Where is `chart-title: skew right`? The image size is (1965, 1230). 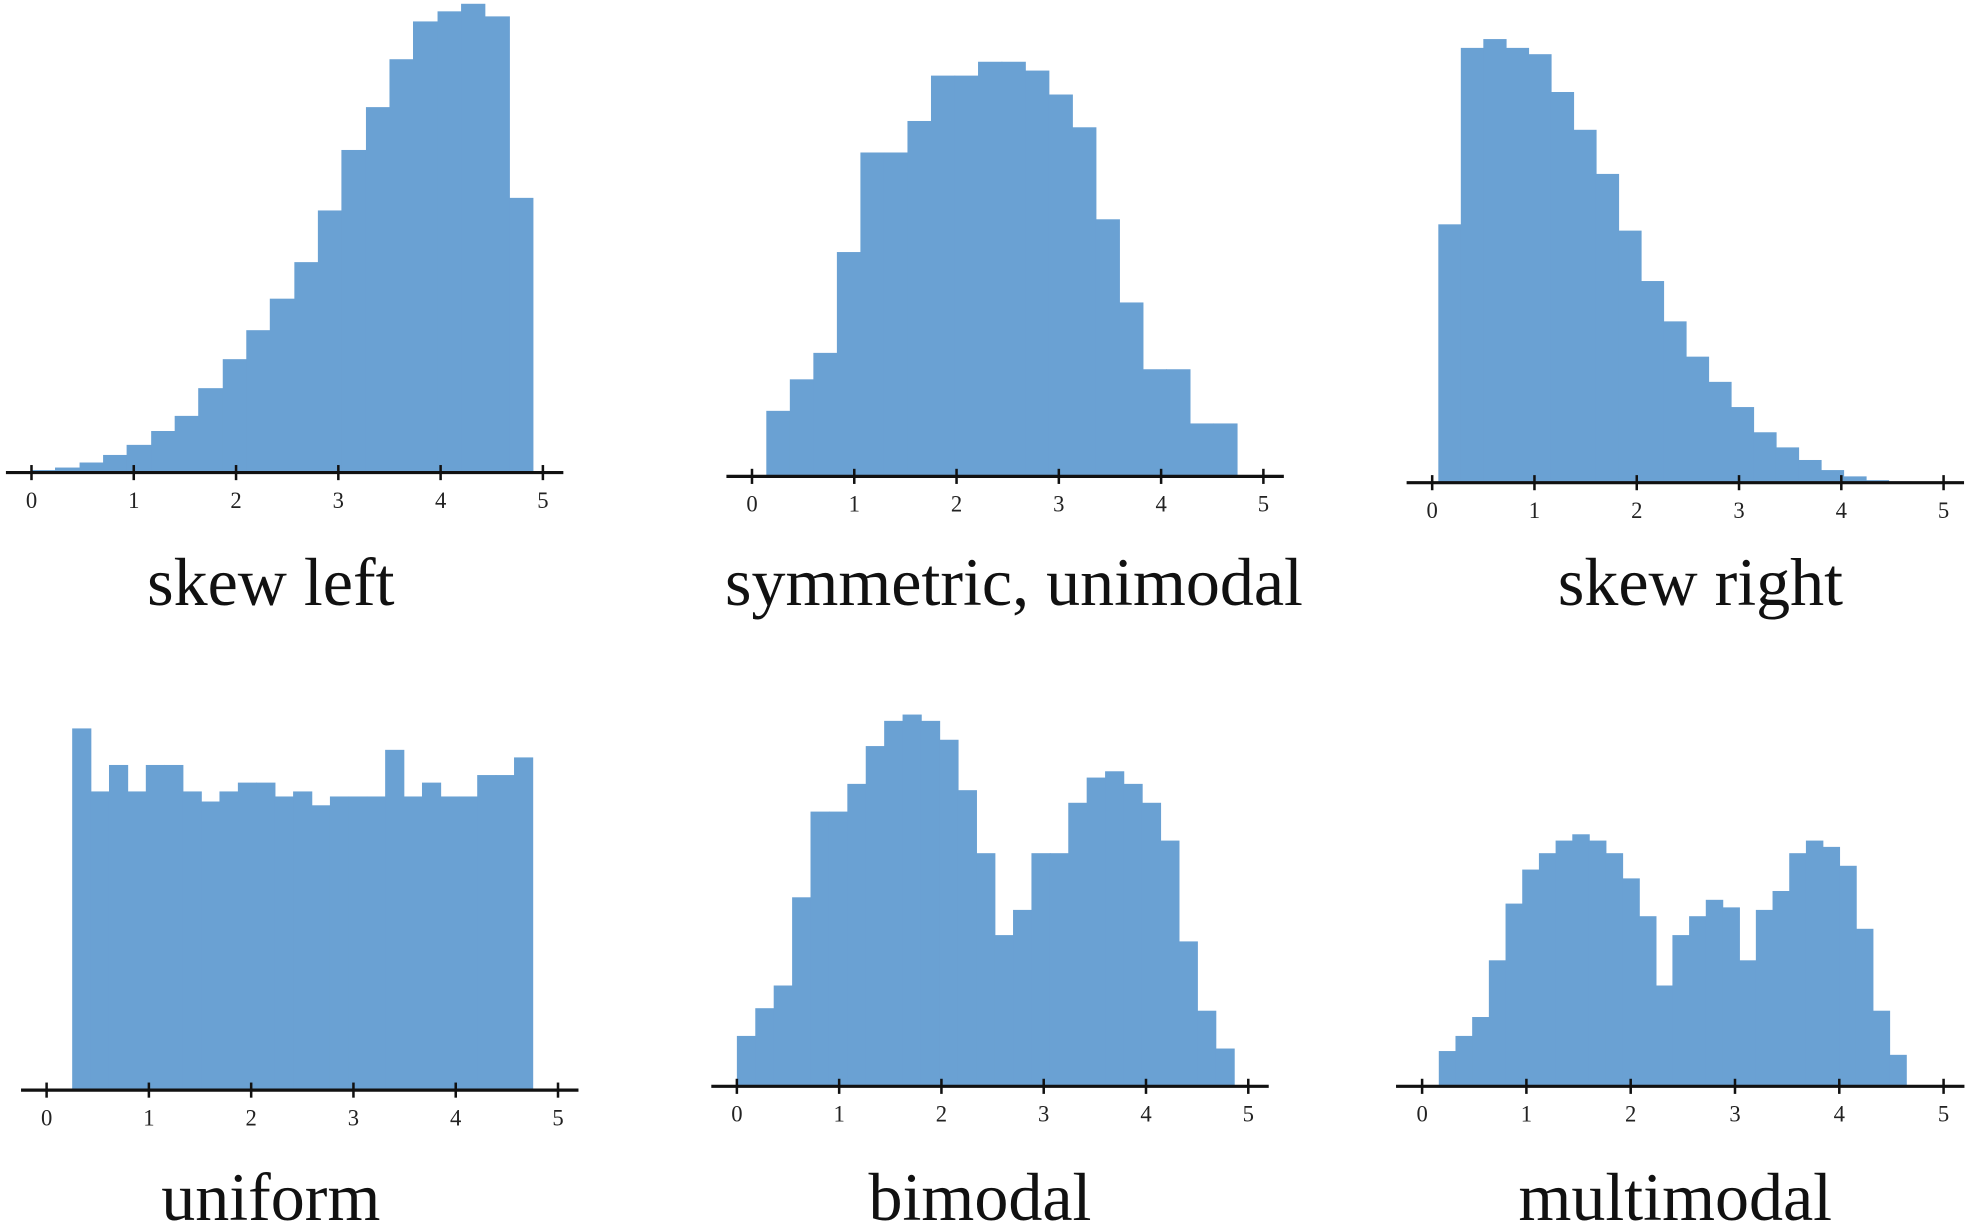
chart-title: skew right is located at coordinates (1700, 582).